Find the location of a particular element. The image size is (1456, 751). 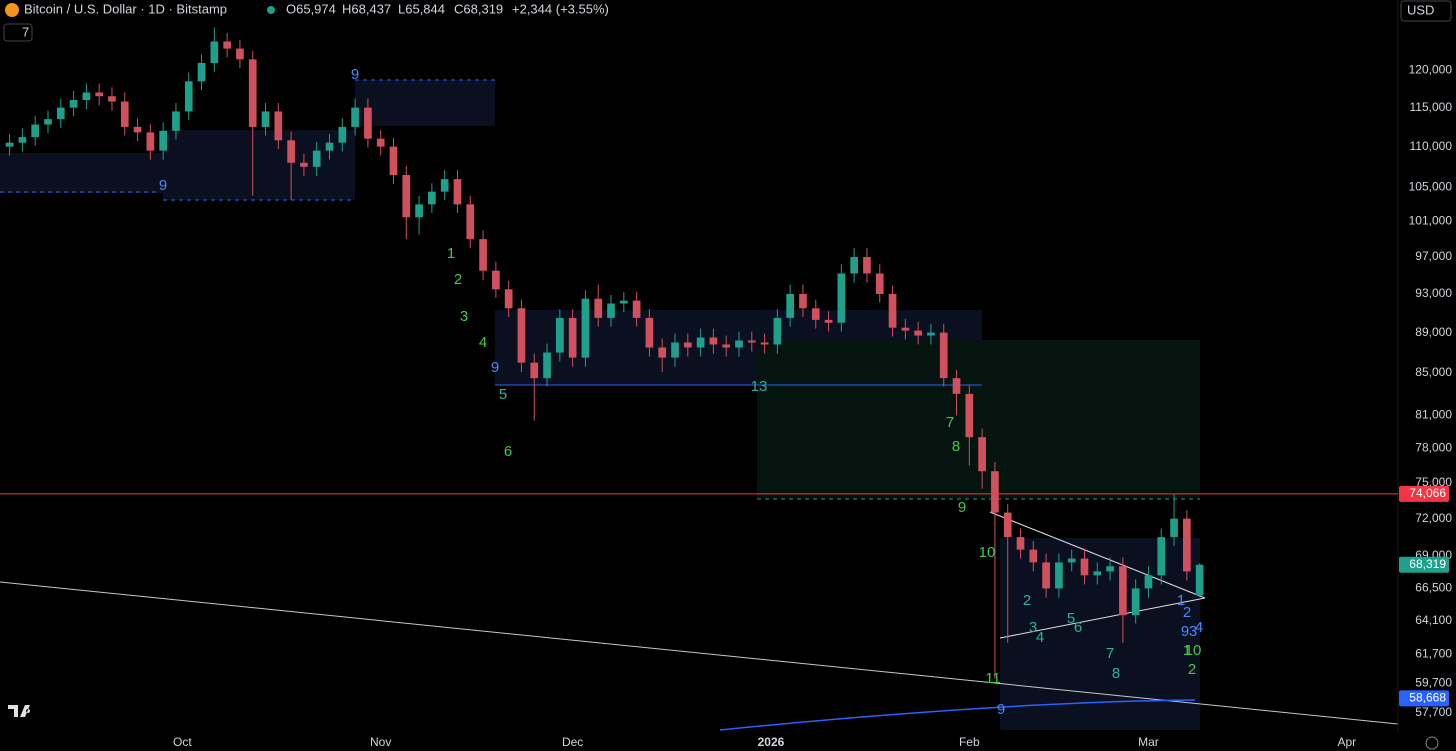

symbol-title: Bitcoin / U.S. Dollar · 1D · Bitstamp is located at coordinates (125, 8).